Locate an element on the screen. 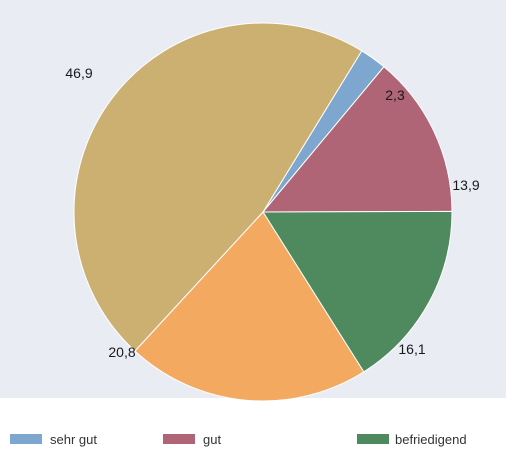 This screenshot has width=506, height=450. legend-item-gut: gut is located at coordinates (192, 439).